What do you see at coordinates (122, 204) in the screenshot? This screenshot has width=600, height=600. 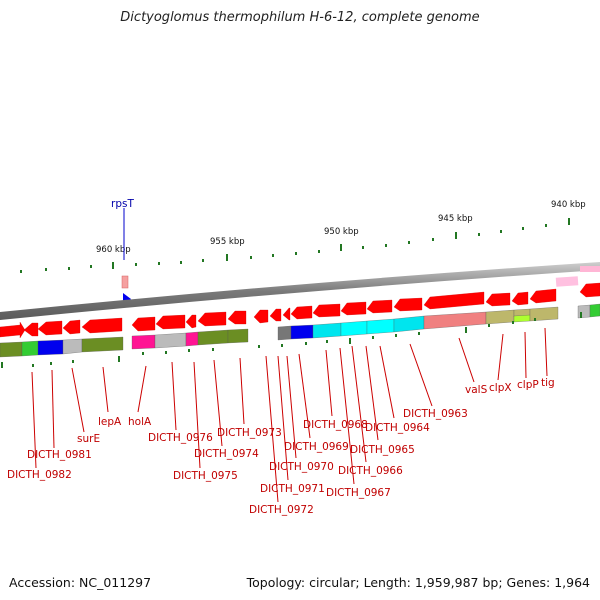 I see `rpst-label: rpsT` at bounding box center [122, 204].